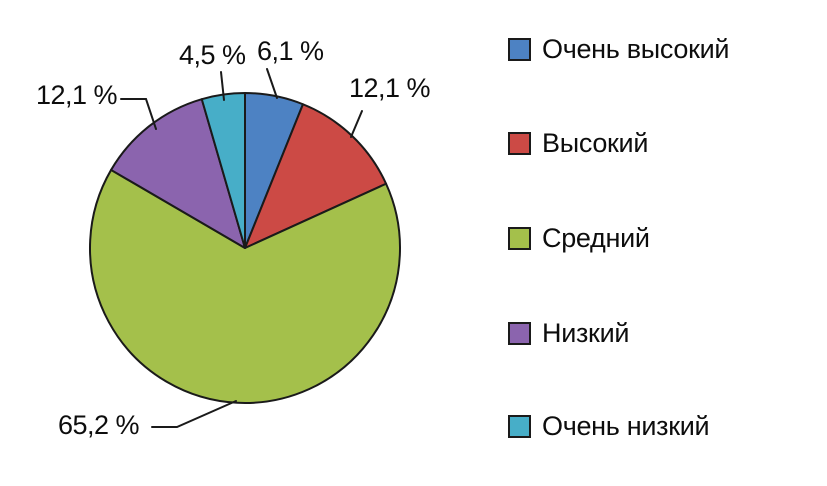 The height and width of the screenshot is (486, 827). I want to click on leader-line-very-high, so click(272, 83).